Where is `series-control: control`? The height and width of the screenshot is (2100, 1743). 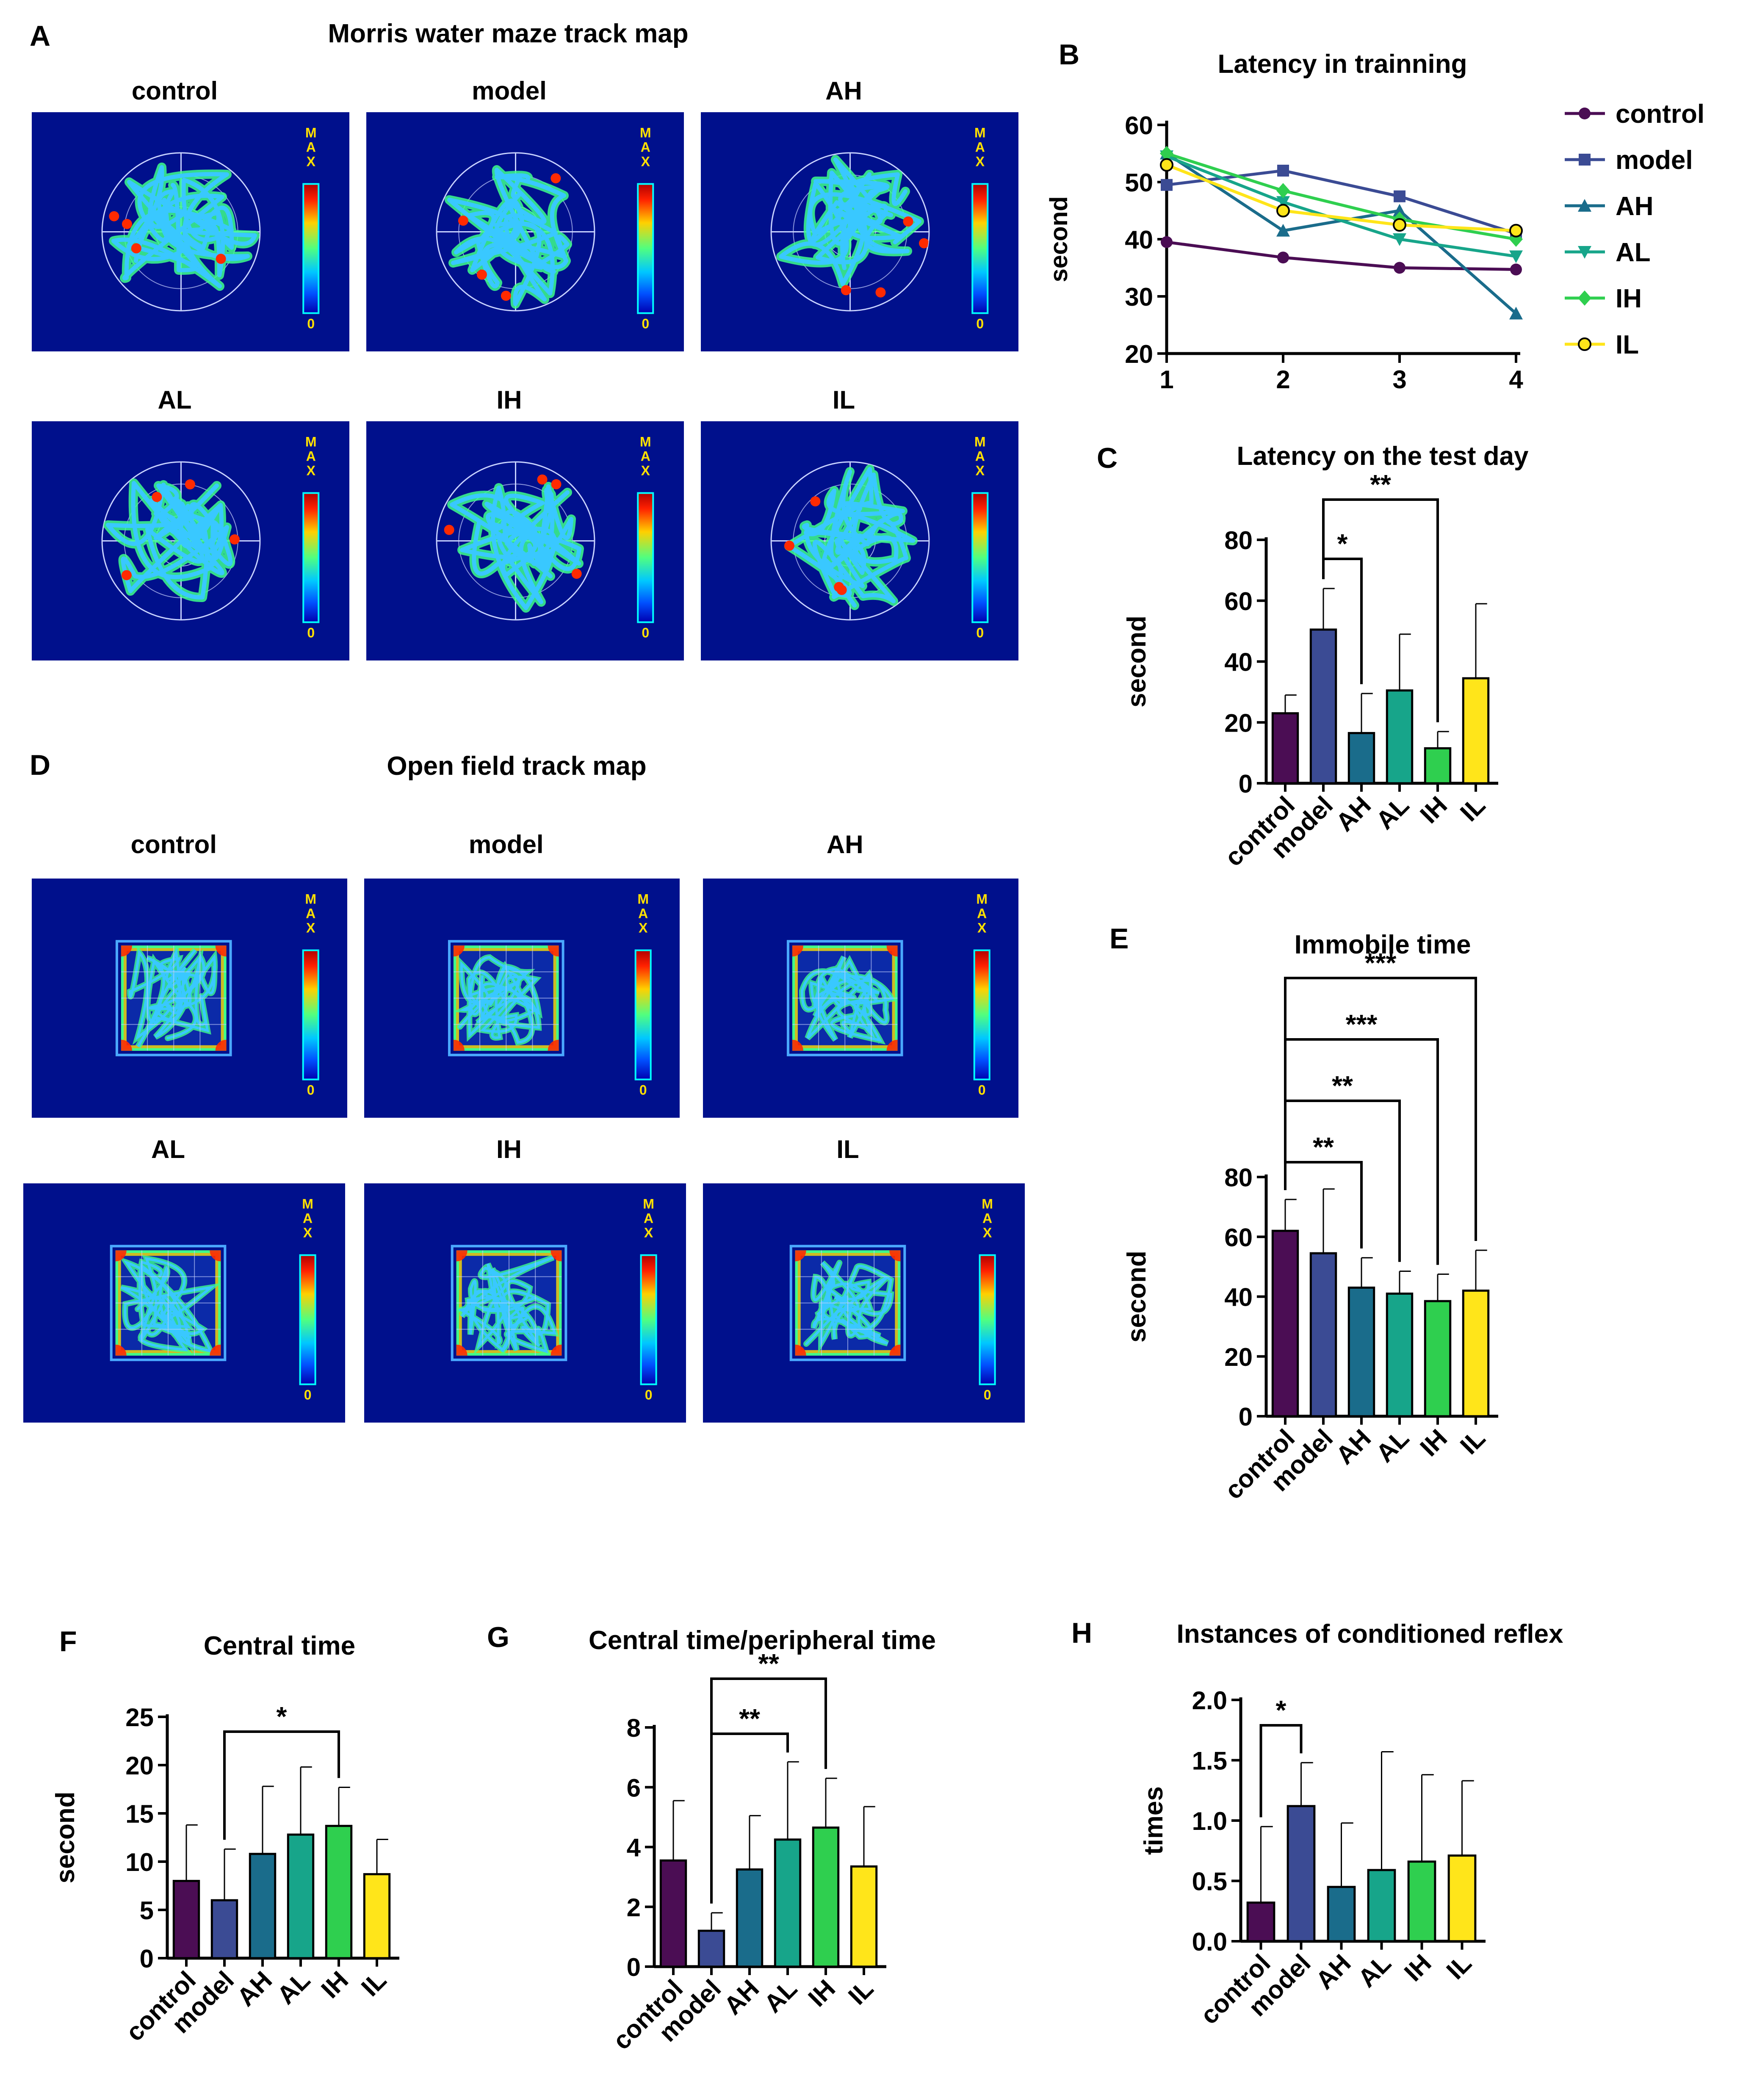 series-control: control is located at coordinates (1432, 188).